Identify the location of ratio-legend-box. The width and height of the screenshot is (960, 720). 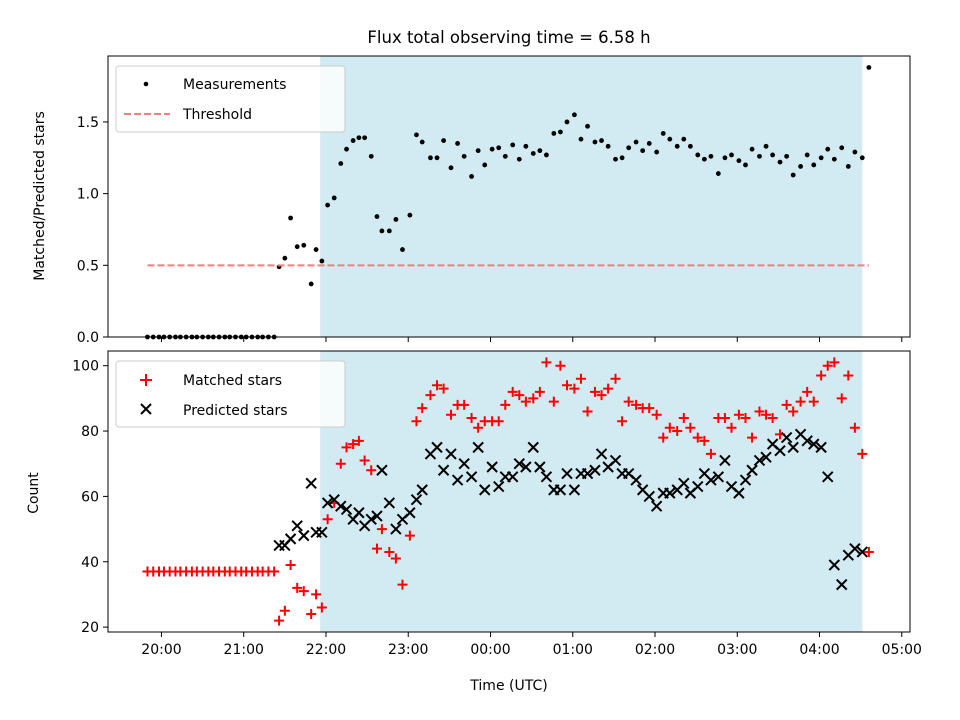
(230, 99).